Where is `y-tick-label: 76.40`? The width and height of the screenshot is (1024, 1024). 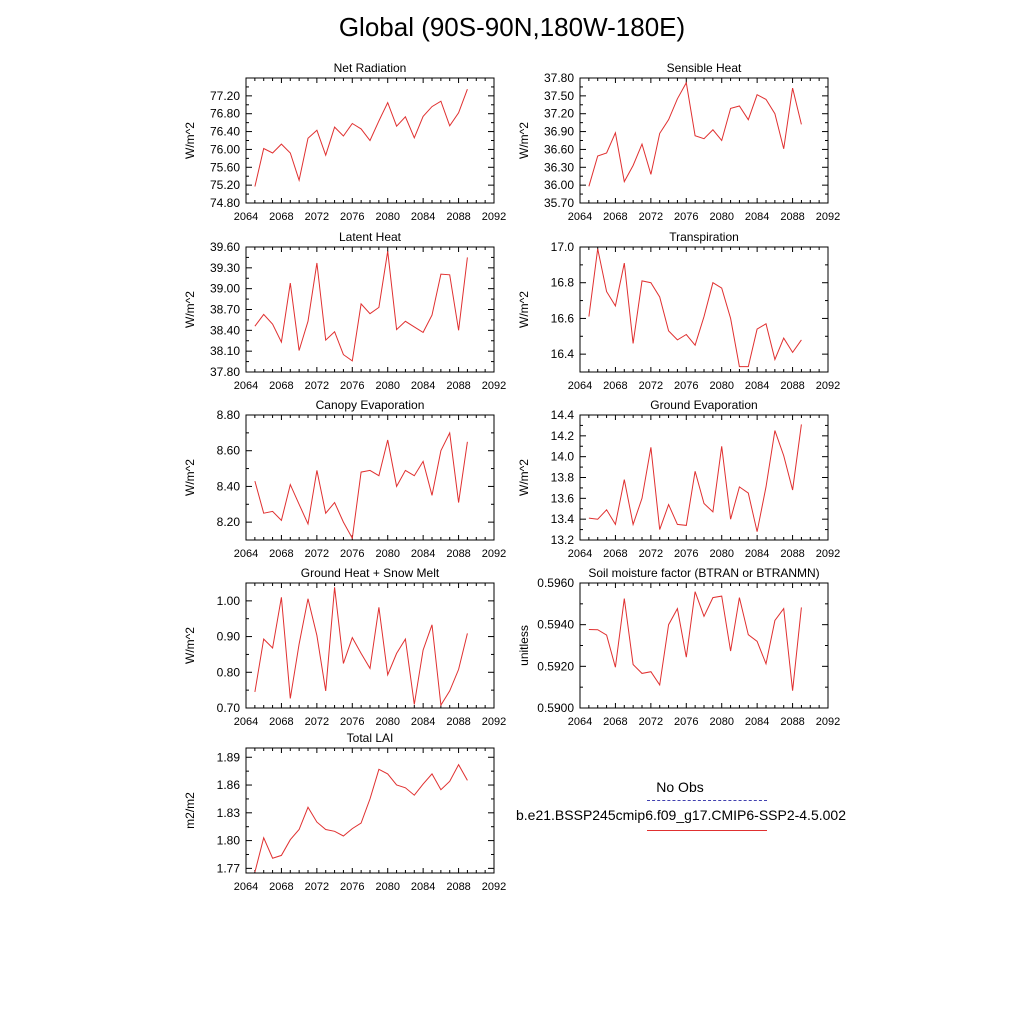
y-tick-label: 76.40 is located at coordinates (225, 132).